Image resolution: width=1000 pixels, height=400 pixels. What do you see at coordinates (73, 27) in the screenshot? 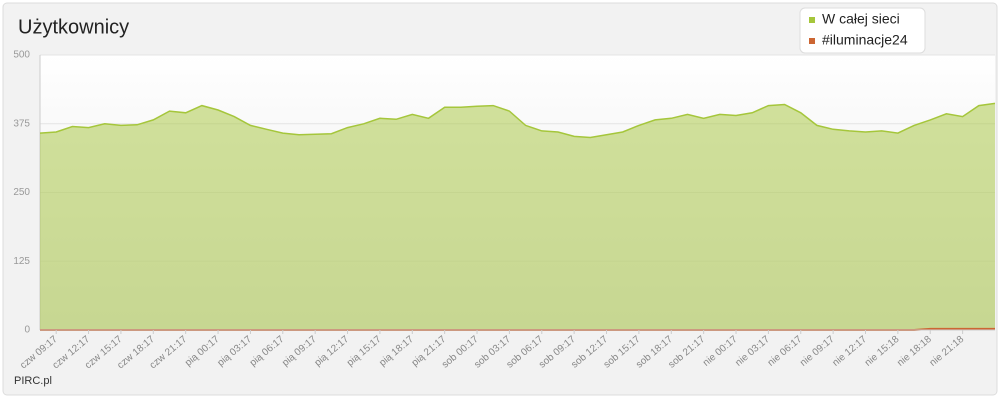
I see `chart-title: Użytkownicy` at bounding box center [73, 27].